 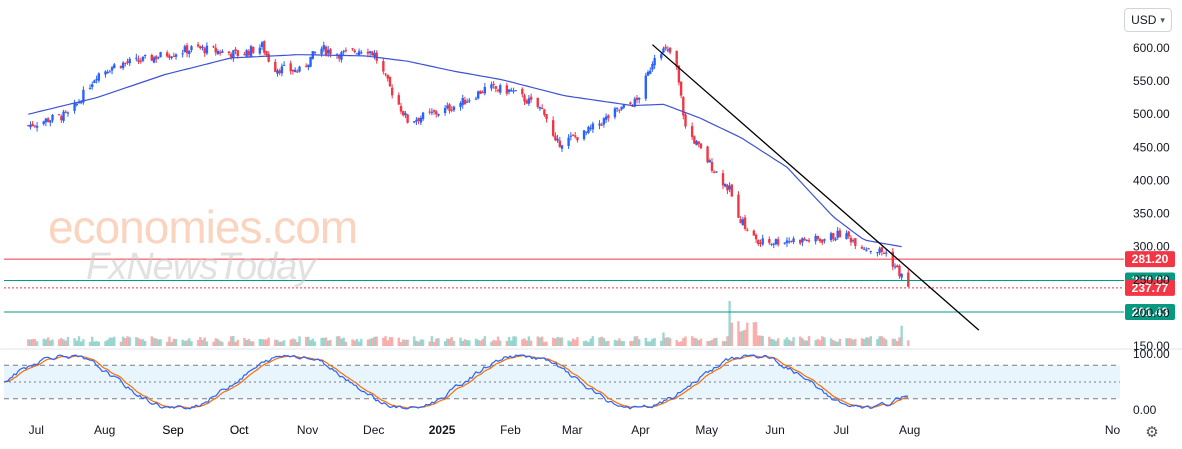 What do you see at coordinates (456, 381) in the screenshot?
I see `stochastic-d-line` at bounding box center [456, 381].